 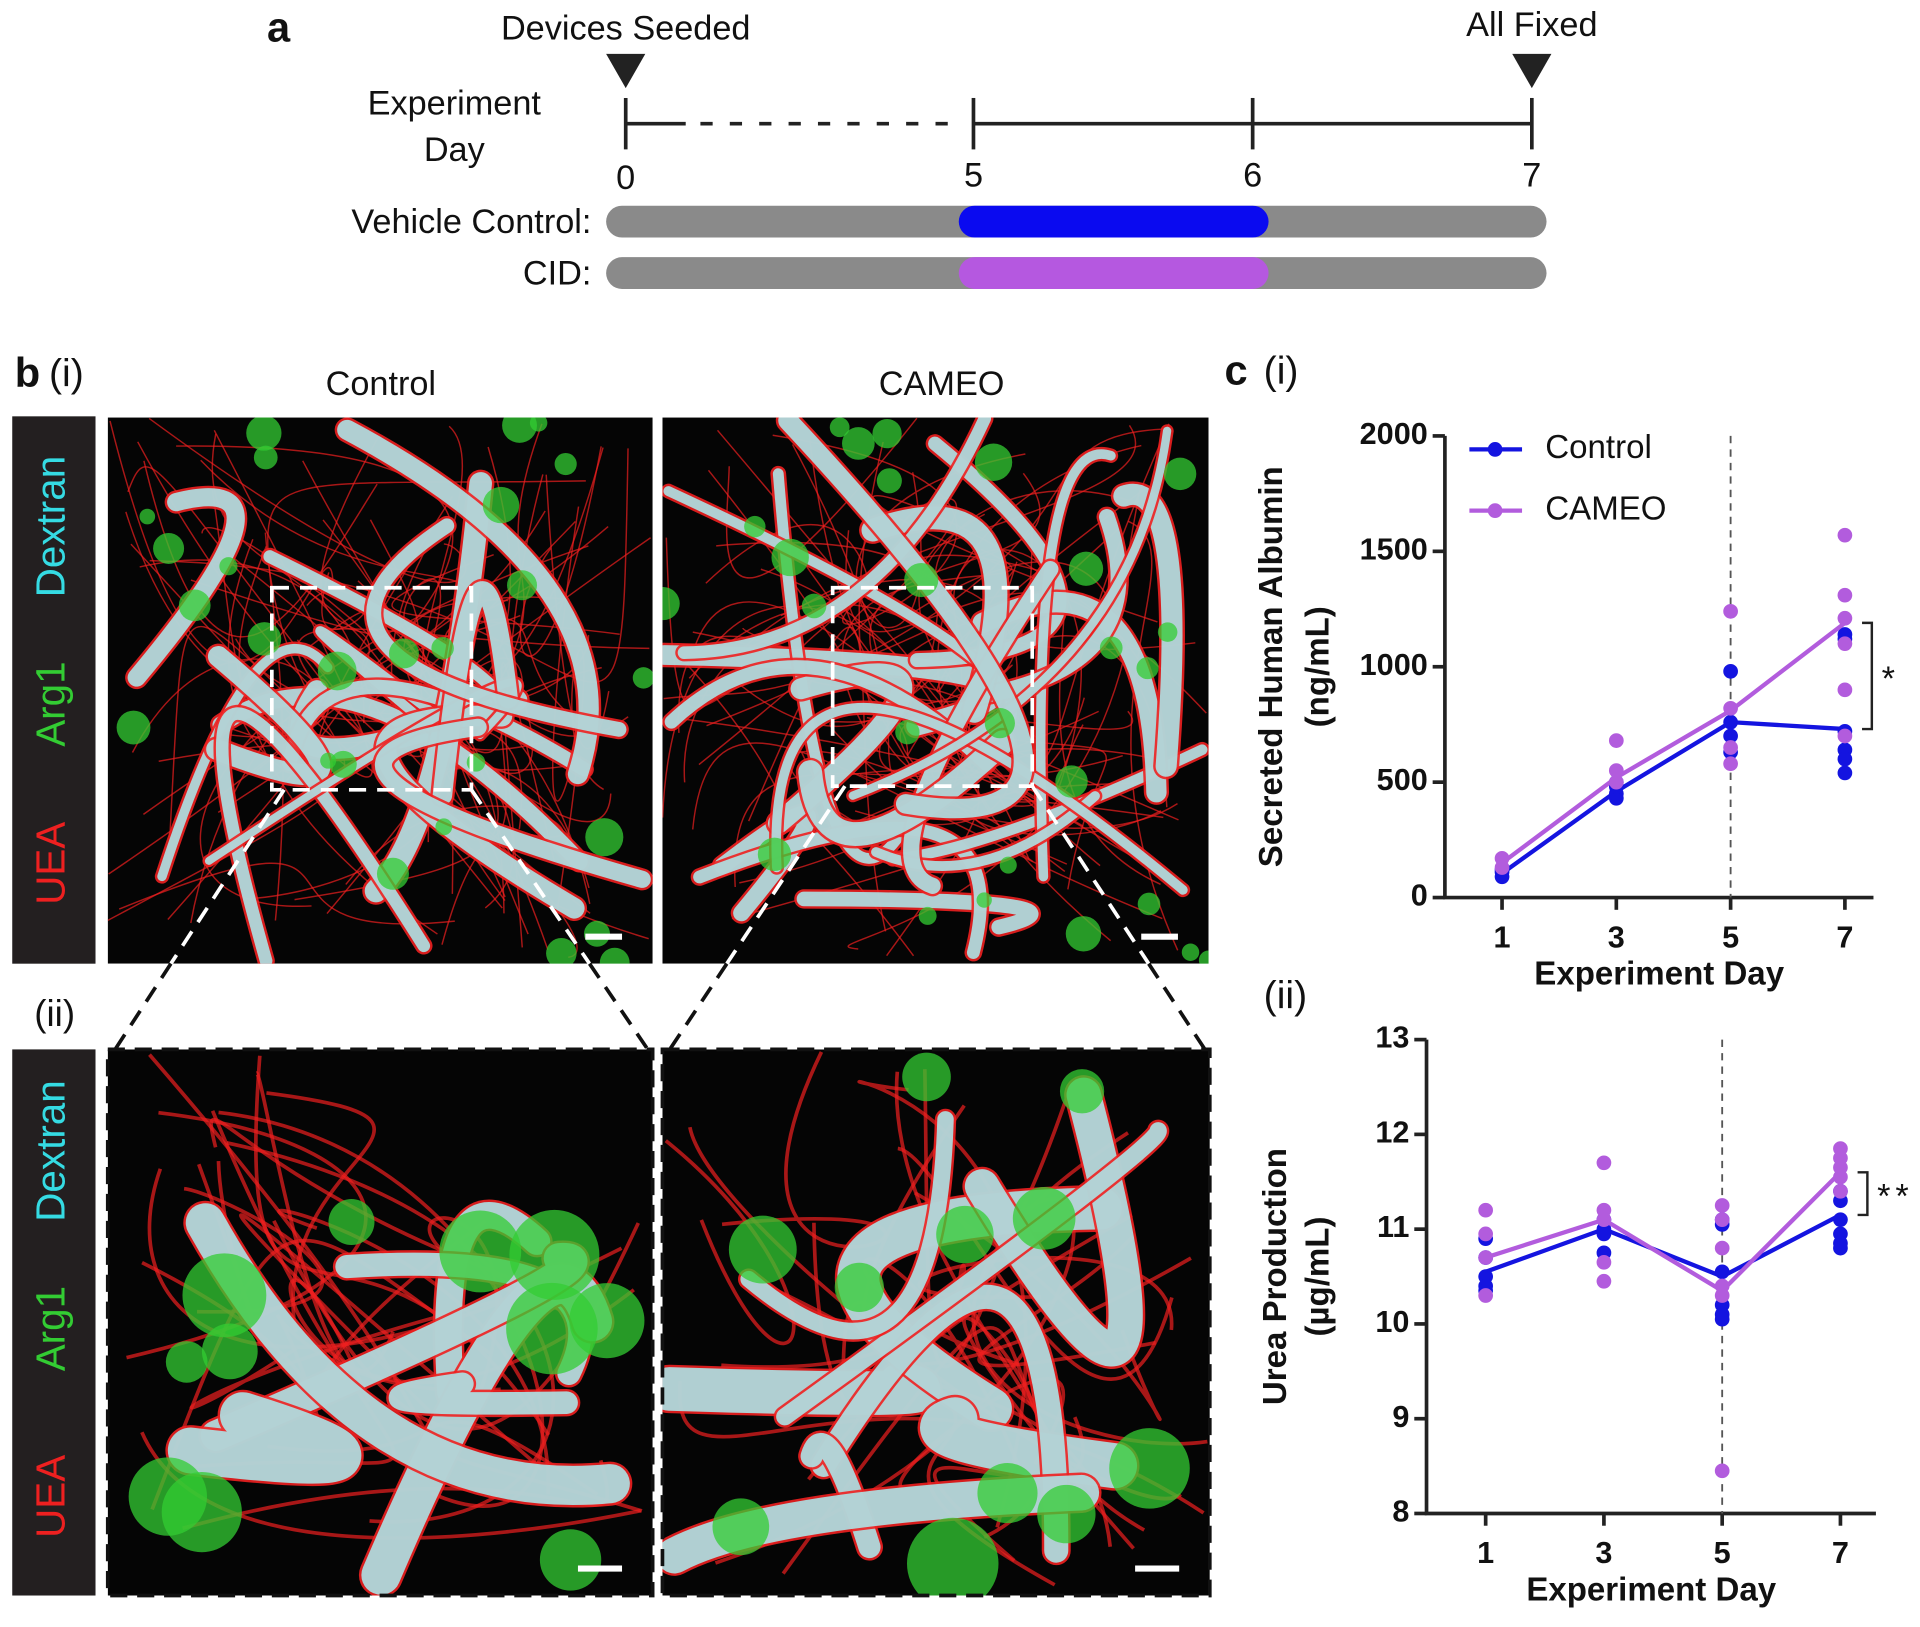 What do you see at coordinates (1863, 1194) in the screenshot?
I see `significance-bracket` at bounding box center [1863, 1194].